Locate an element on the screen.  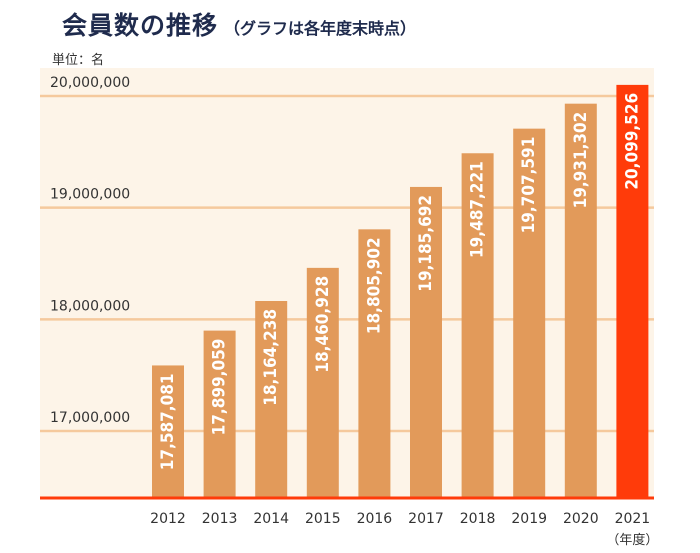
bar-2016 is located at coordinates (374, 363).